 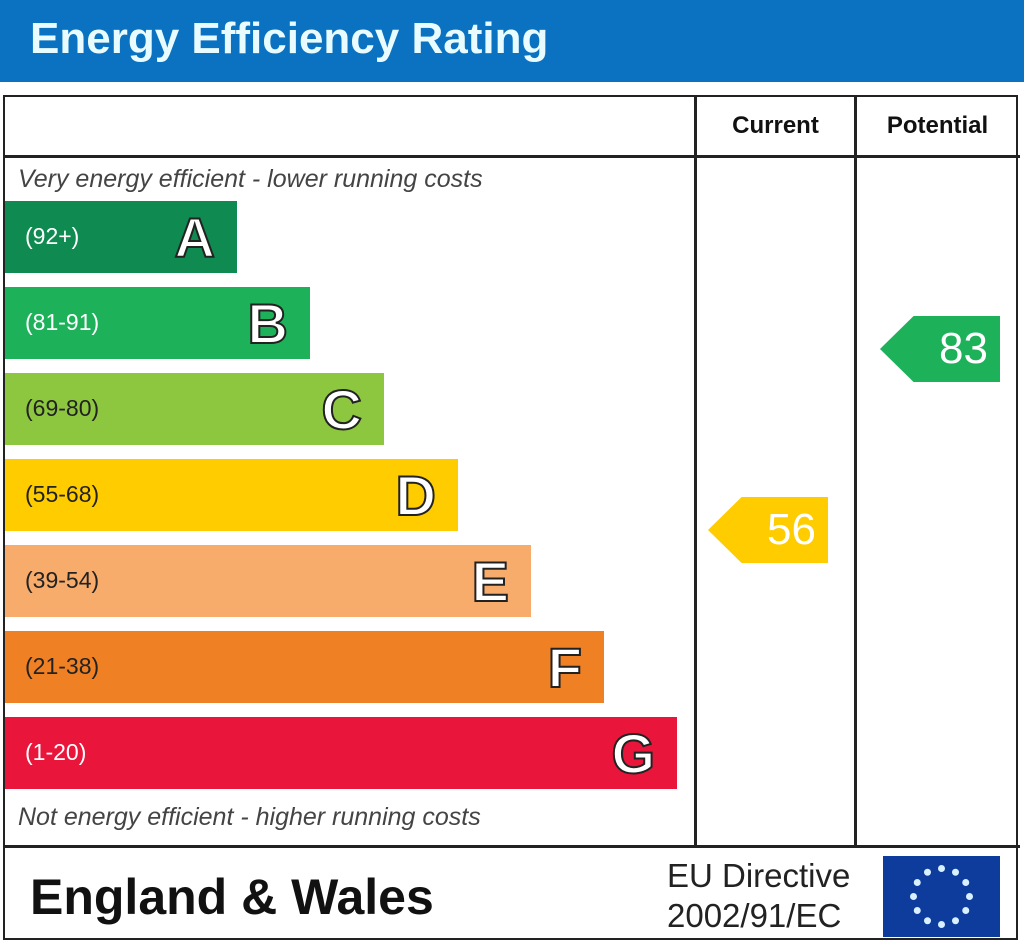 What do you see at coordinates (62, 494) in the screenshot?
I see `band-range: (55-68)` at bounding box center [62, 494].